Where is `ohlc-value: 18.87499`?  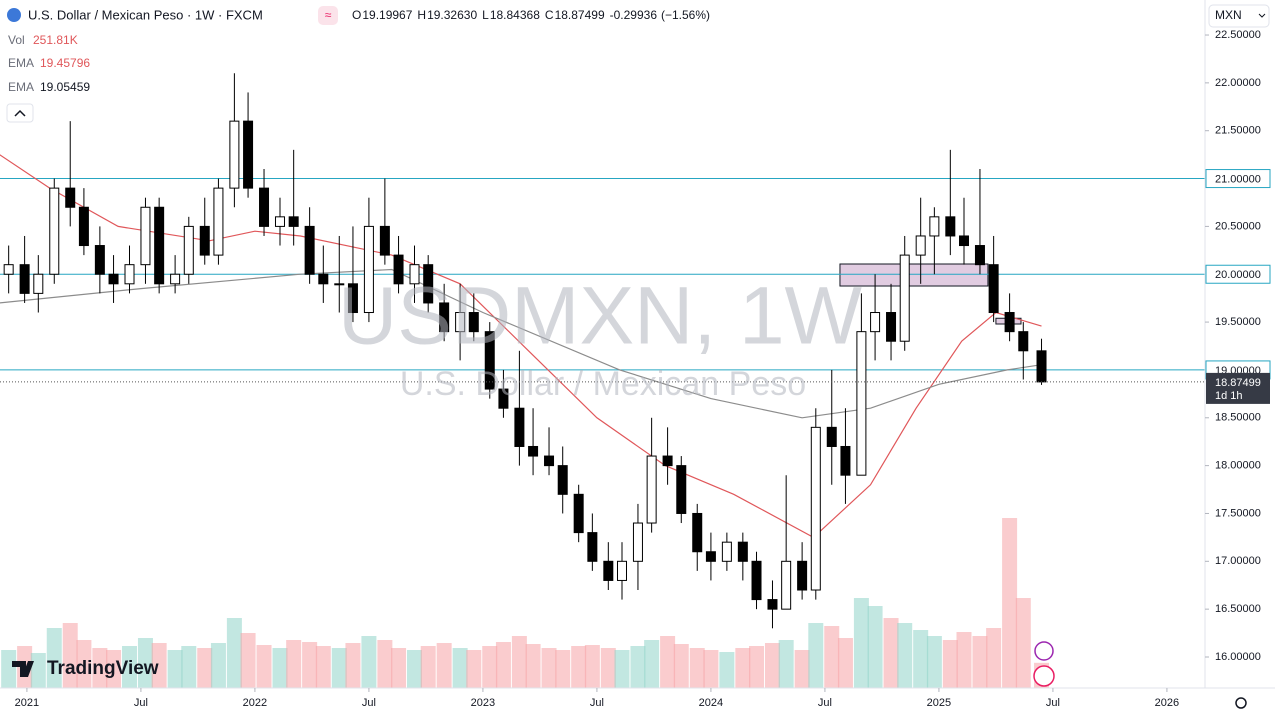 ohlc-value: 18.87499 is located at coordinates (580, 15).